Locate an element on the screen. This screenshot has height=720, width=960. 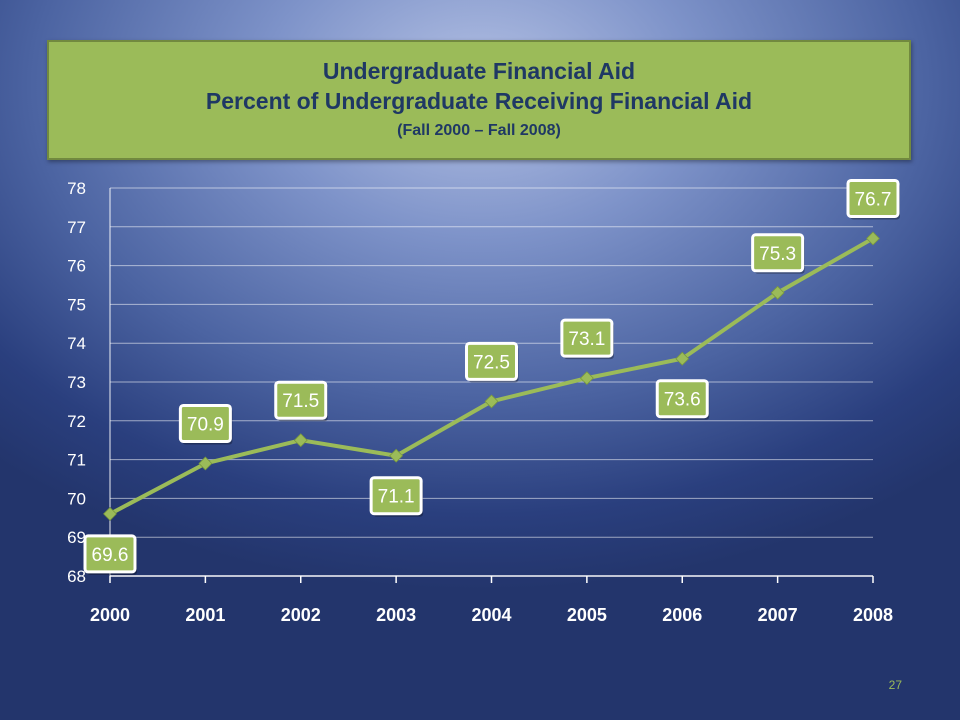
chart-date-range: (Fall 2000 – Fall 2008) is located at coordinates (479, 130).